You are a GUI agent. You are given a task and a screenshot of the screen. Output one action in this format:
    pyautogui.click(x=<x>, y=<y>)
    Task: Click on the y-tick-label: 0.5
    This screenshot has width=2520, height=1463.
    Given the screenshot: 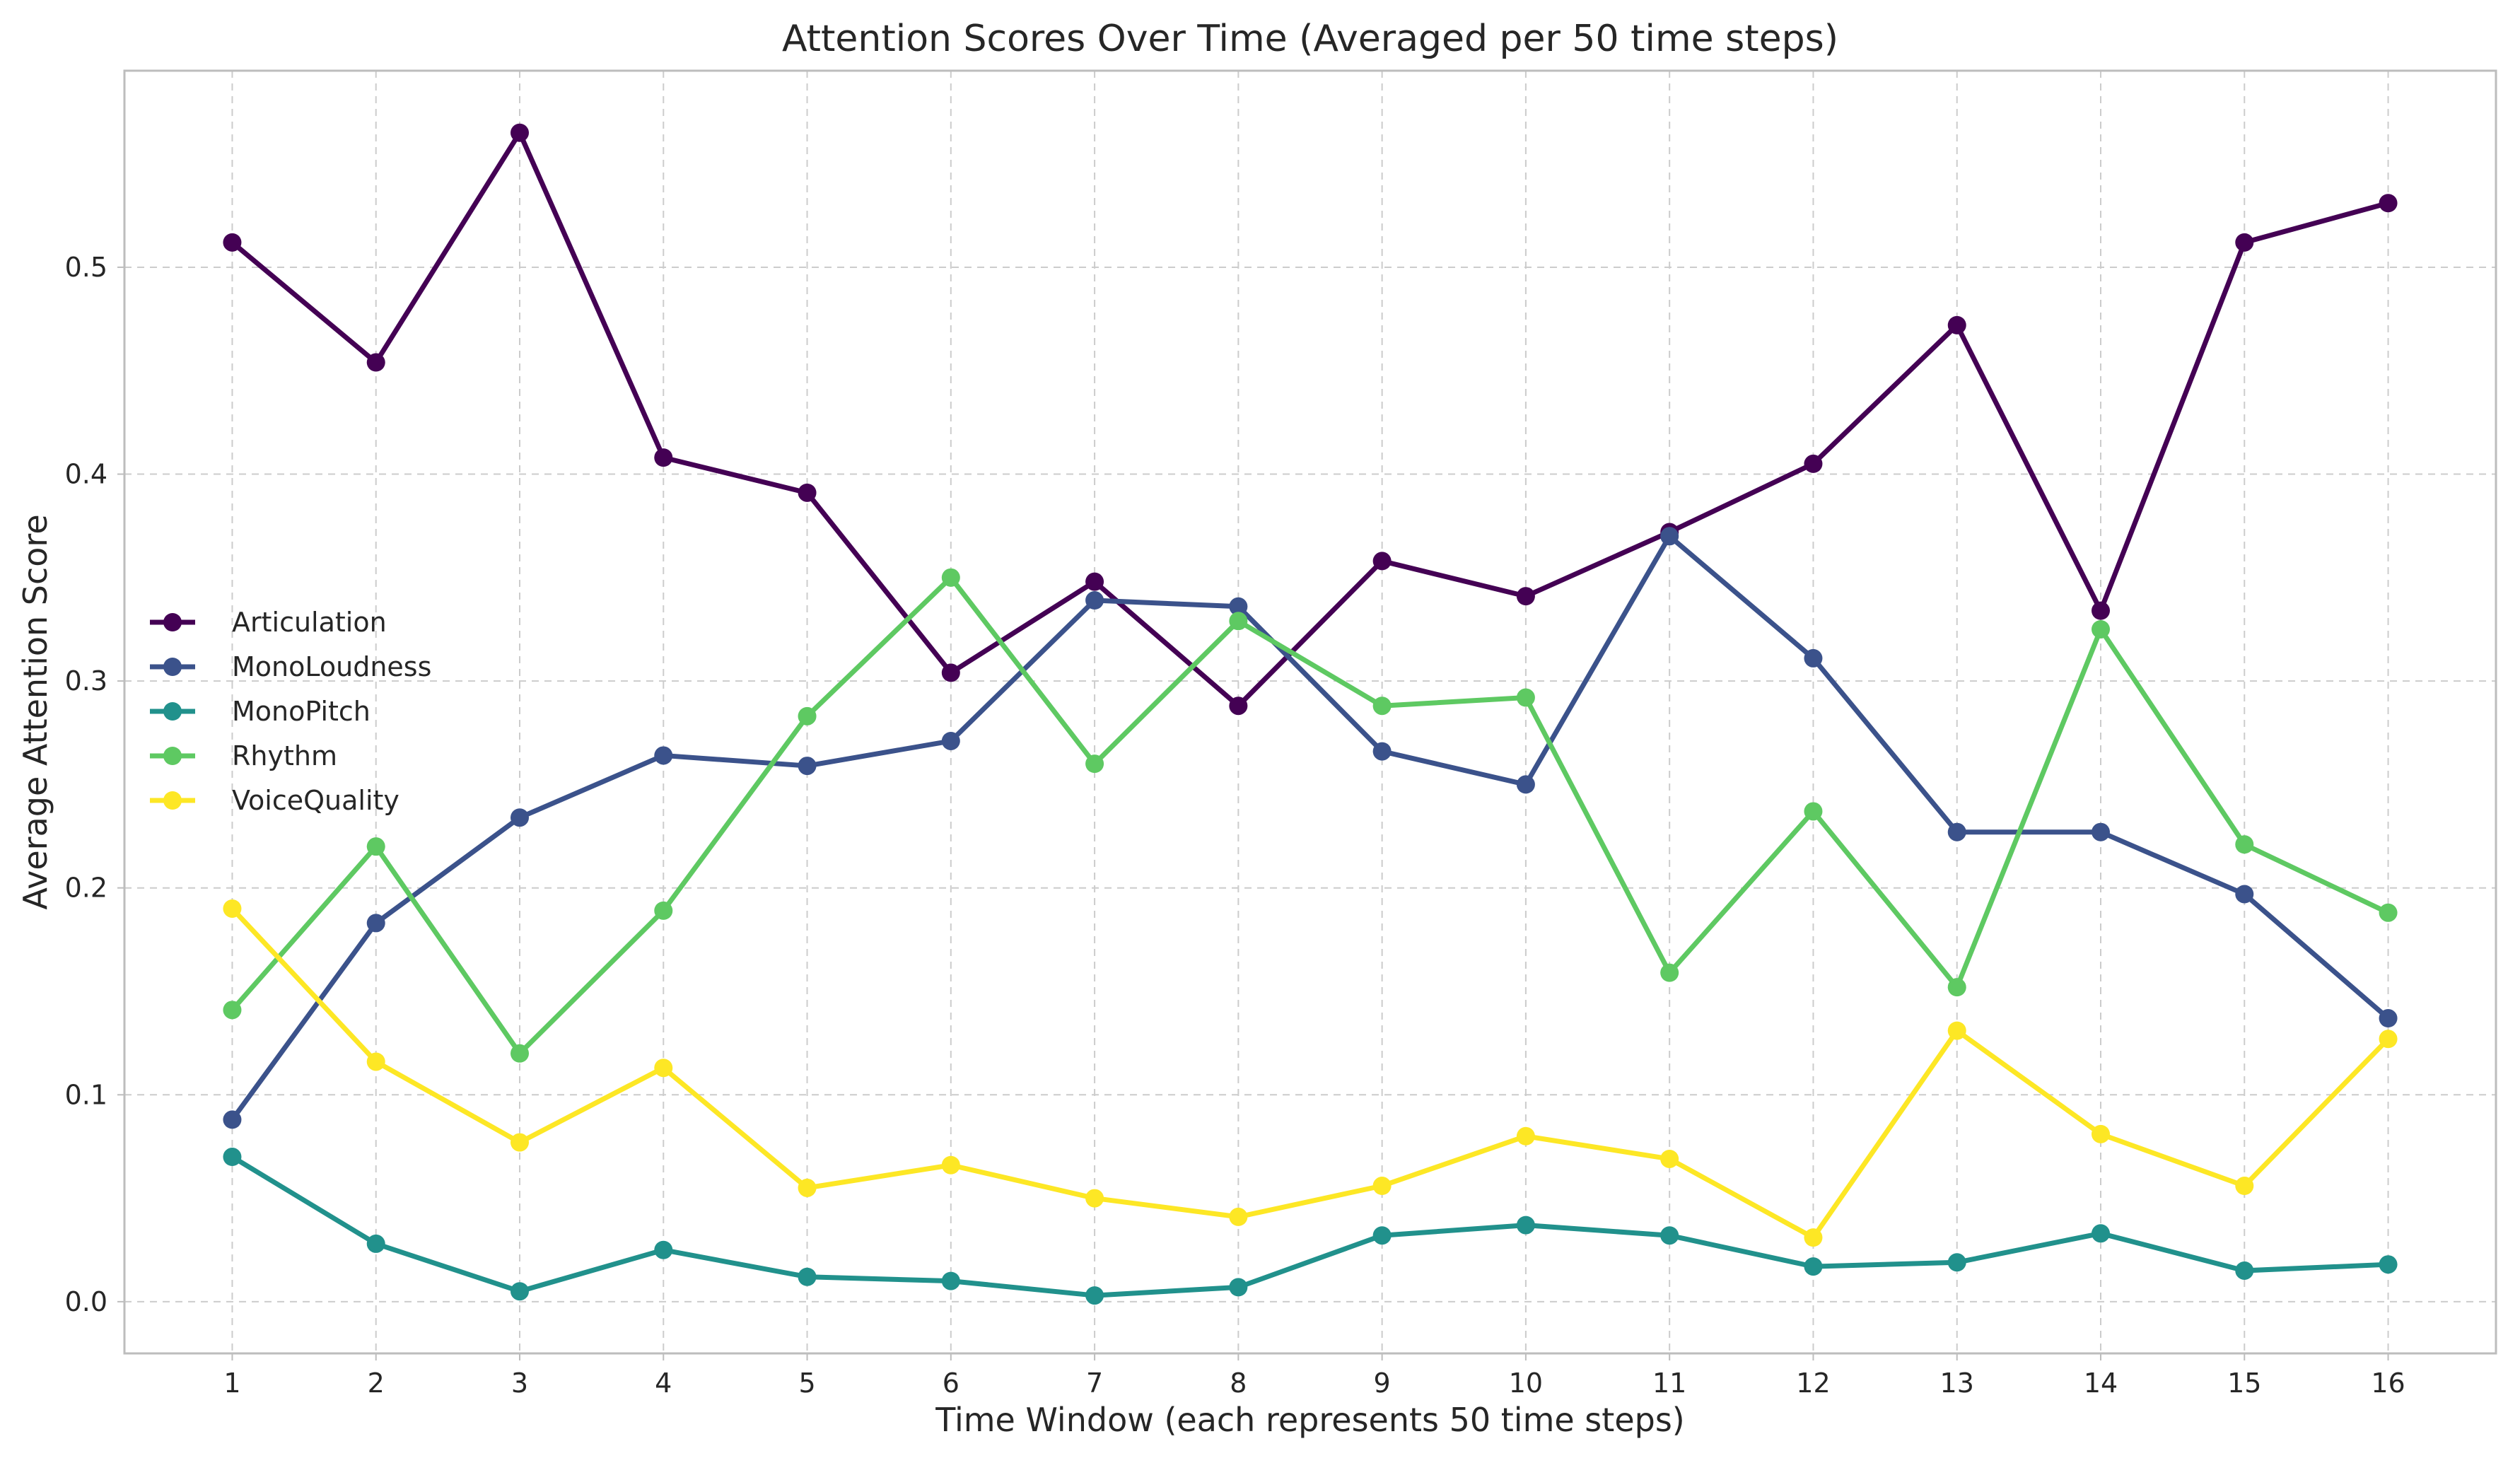 What is the action you would take?
    pyautogui.click(x=86, y=268)
    